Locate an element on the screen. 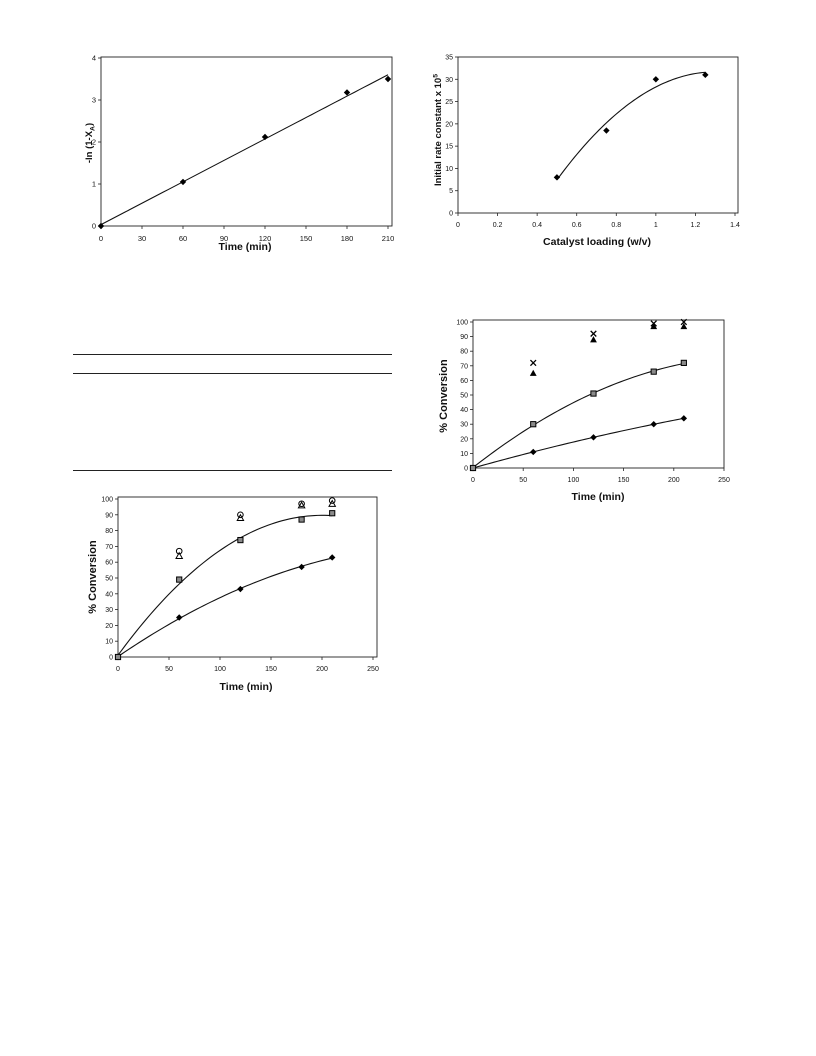 Image resolution: width=816 pixels, height=1056 pixels. chart-1-xtick-label: 60 is located at coordinates (183, 238).